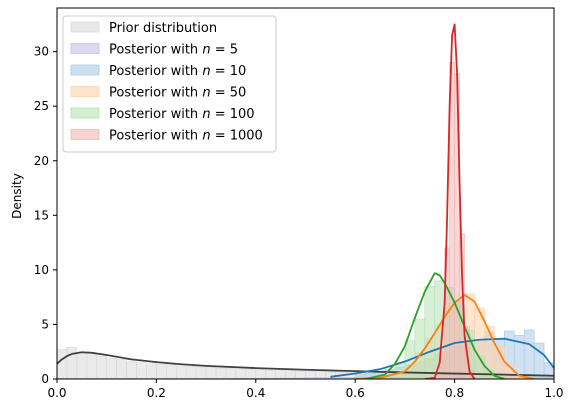 This screenshot has height=413, width=574. I want to click on y-tick-label: 15, so click(41, 215).